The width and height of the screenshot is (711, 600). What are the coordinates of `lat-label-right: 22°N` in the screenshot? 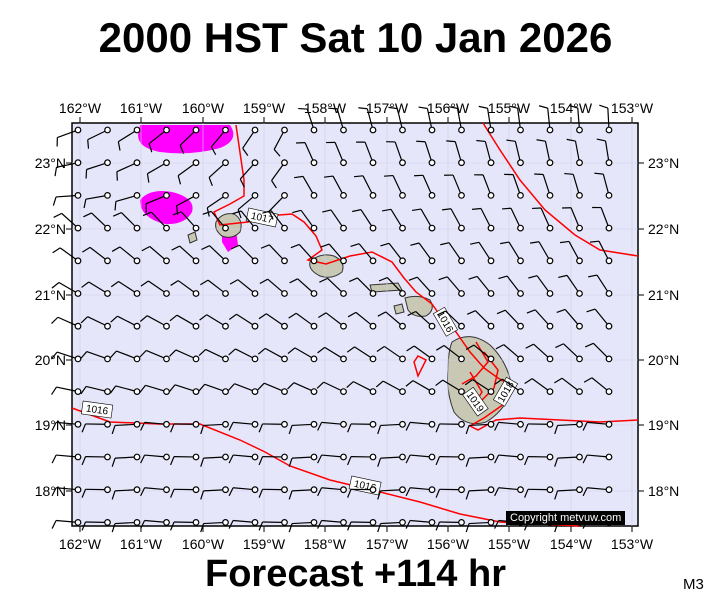 It's located at (663, 229).